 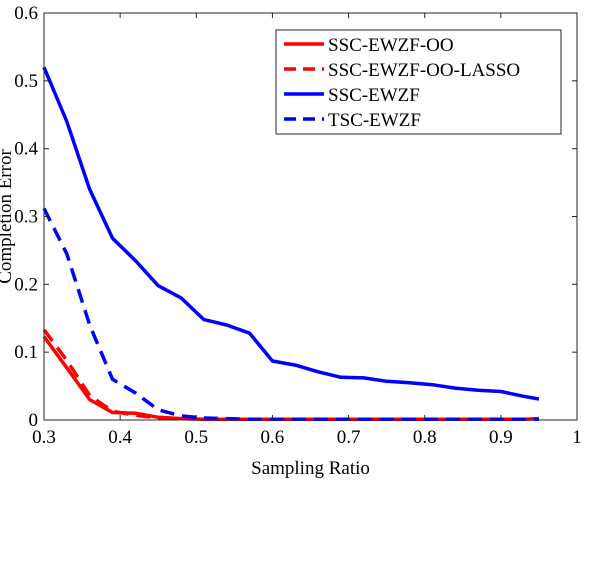 What do you see at coordinates (290, 378) in the screenshot?
I see `series-line-ssc-ewzf-oo` at bounding box center [290, 378].